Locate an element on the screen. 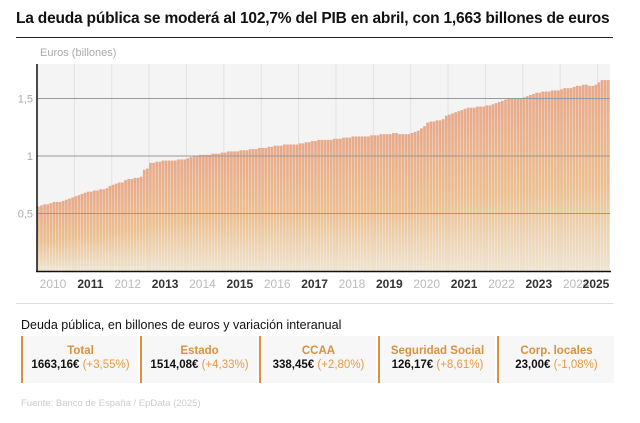  x-tick-label: 2020 is located at coordinates (426, 284).